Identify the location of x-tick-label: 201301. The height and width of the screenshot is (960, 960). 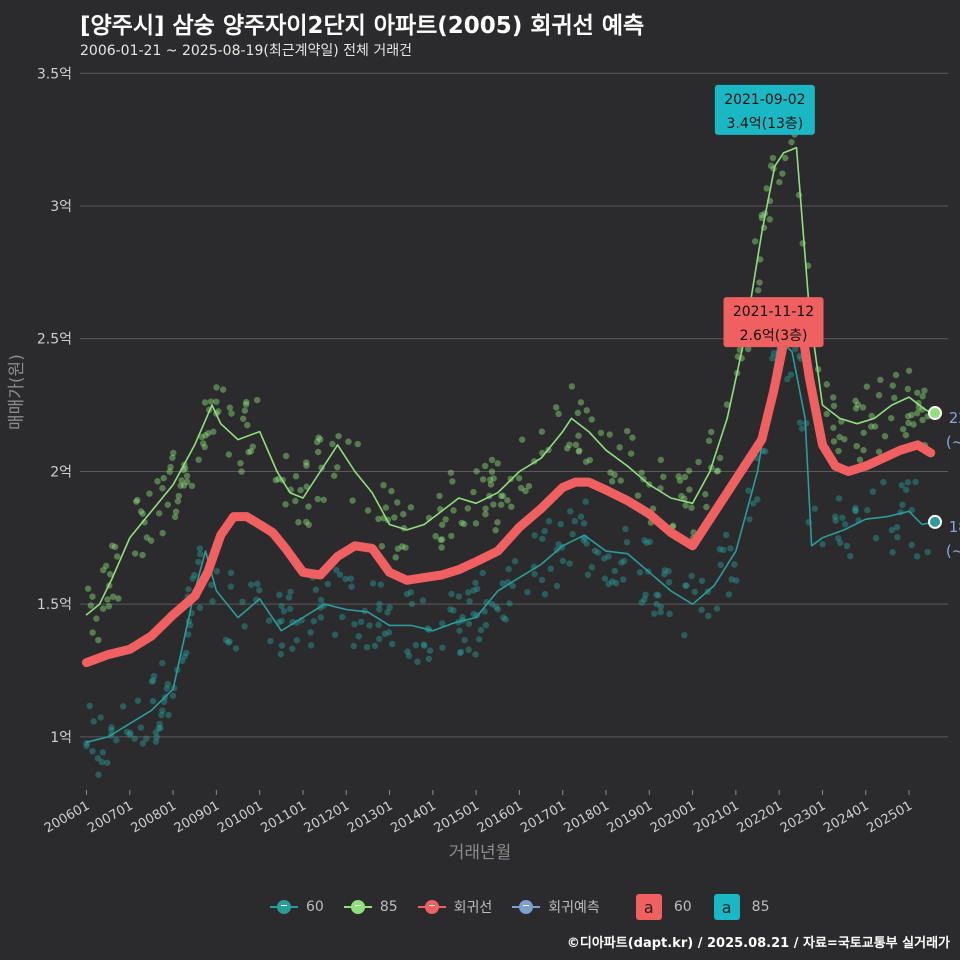
(370, 817).